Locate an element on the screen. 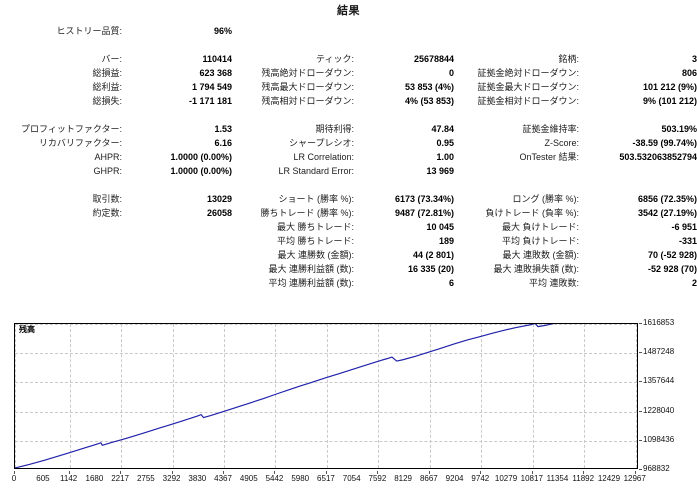 The height and width of the screenshot is (495, 697). stat-value: 189 is located at coordinates (446, 241).